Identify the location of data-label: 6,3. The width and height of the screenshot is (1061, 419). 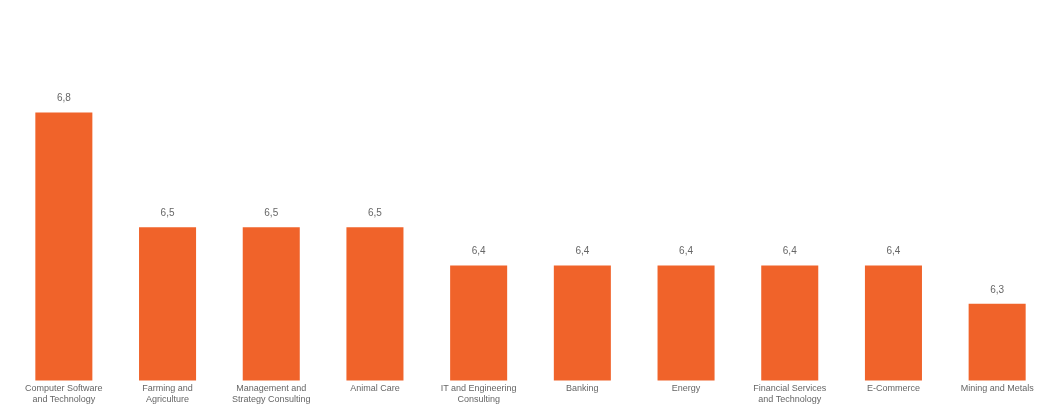
(997, 289).